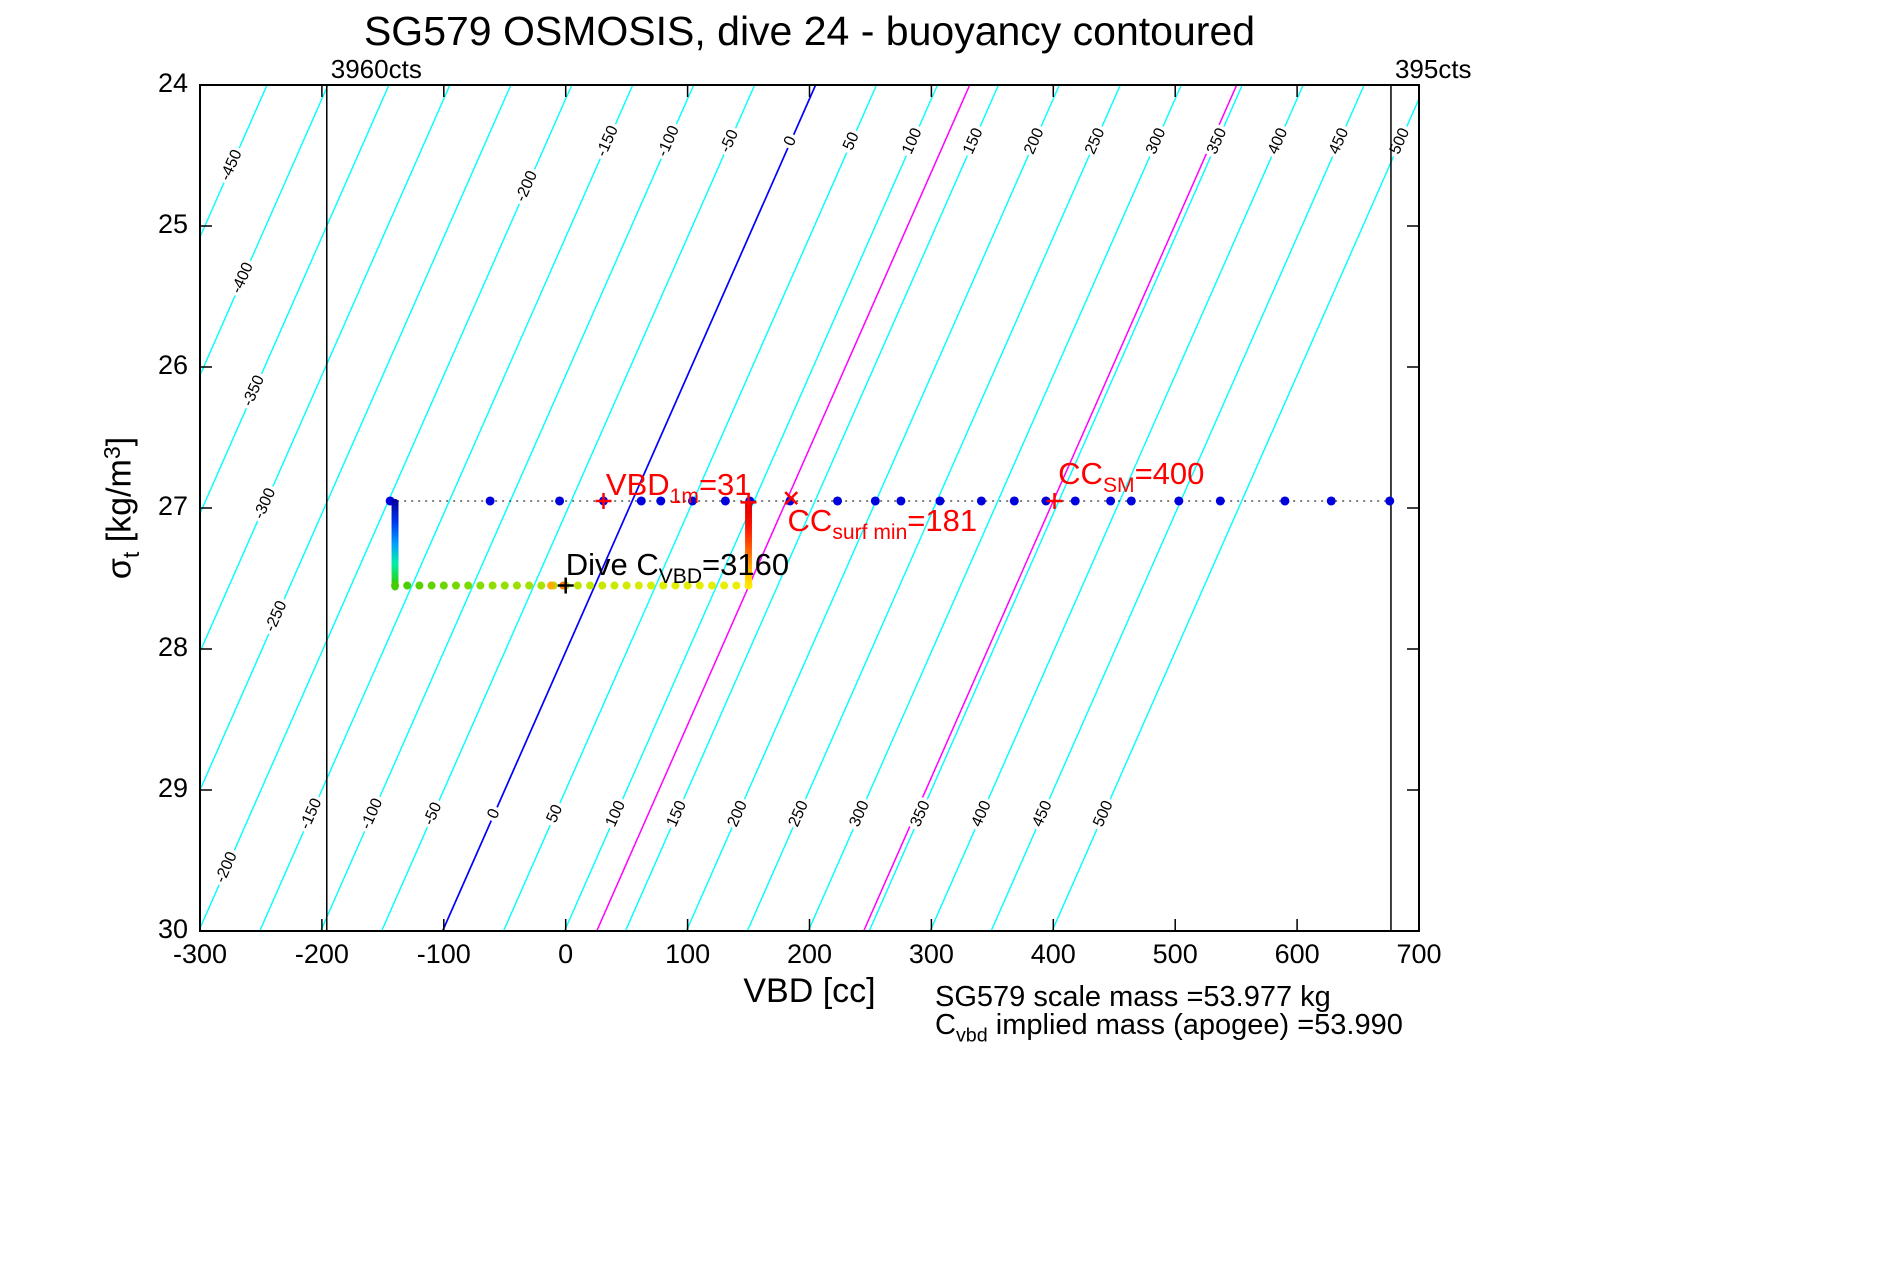 This screenshot has width=1891, height=1262. I want to click on superscript: 3, so click(111, 453).